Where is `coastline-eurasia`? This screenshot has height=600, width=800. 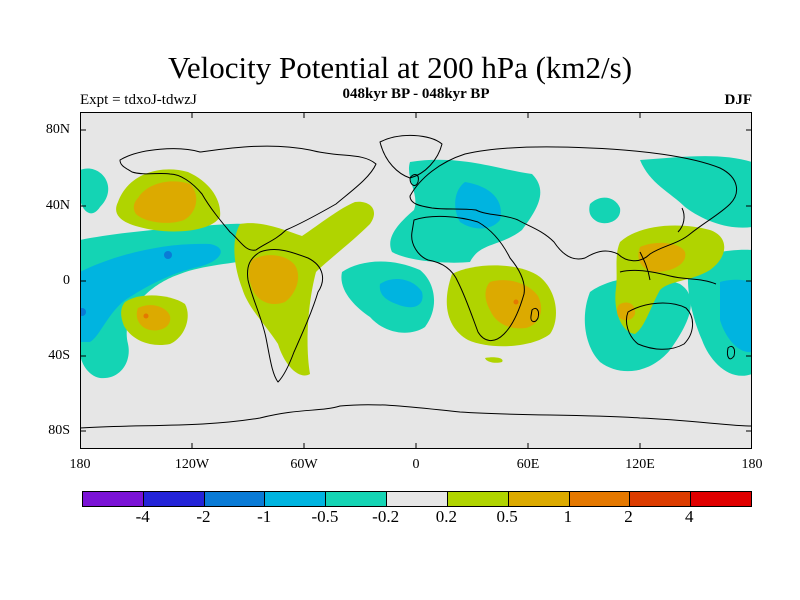
coastline-eurasia is located at coordinates (573, 204).